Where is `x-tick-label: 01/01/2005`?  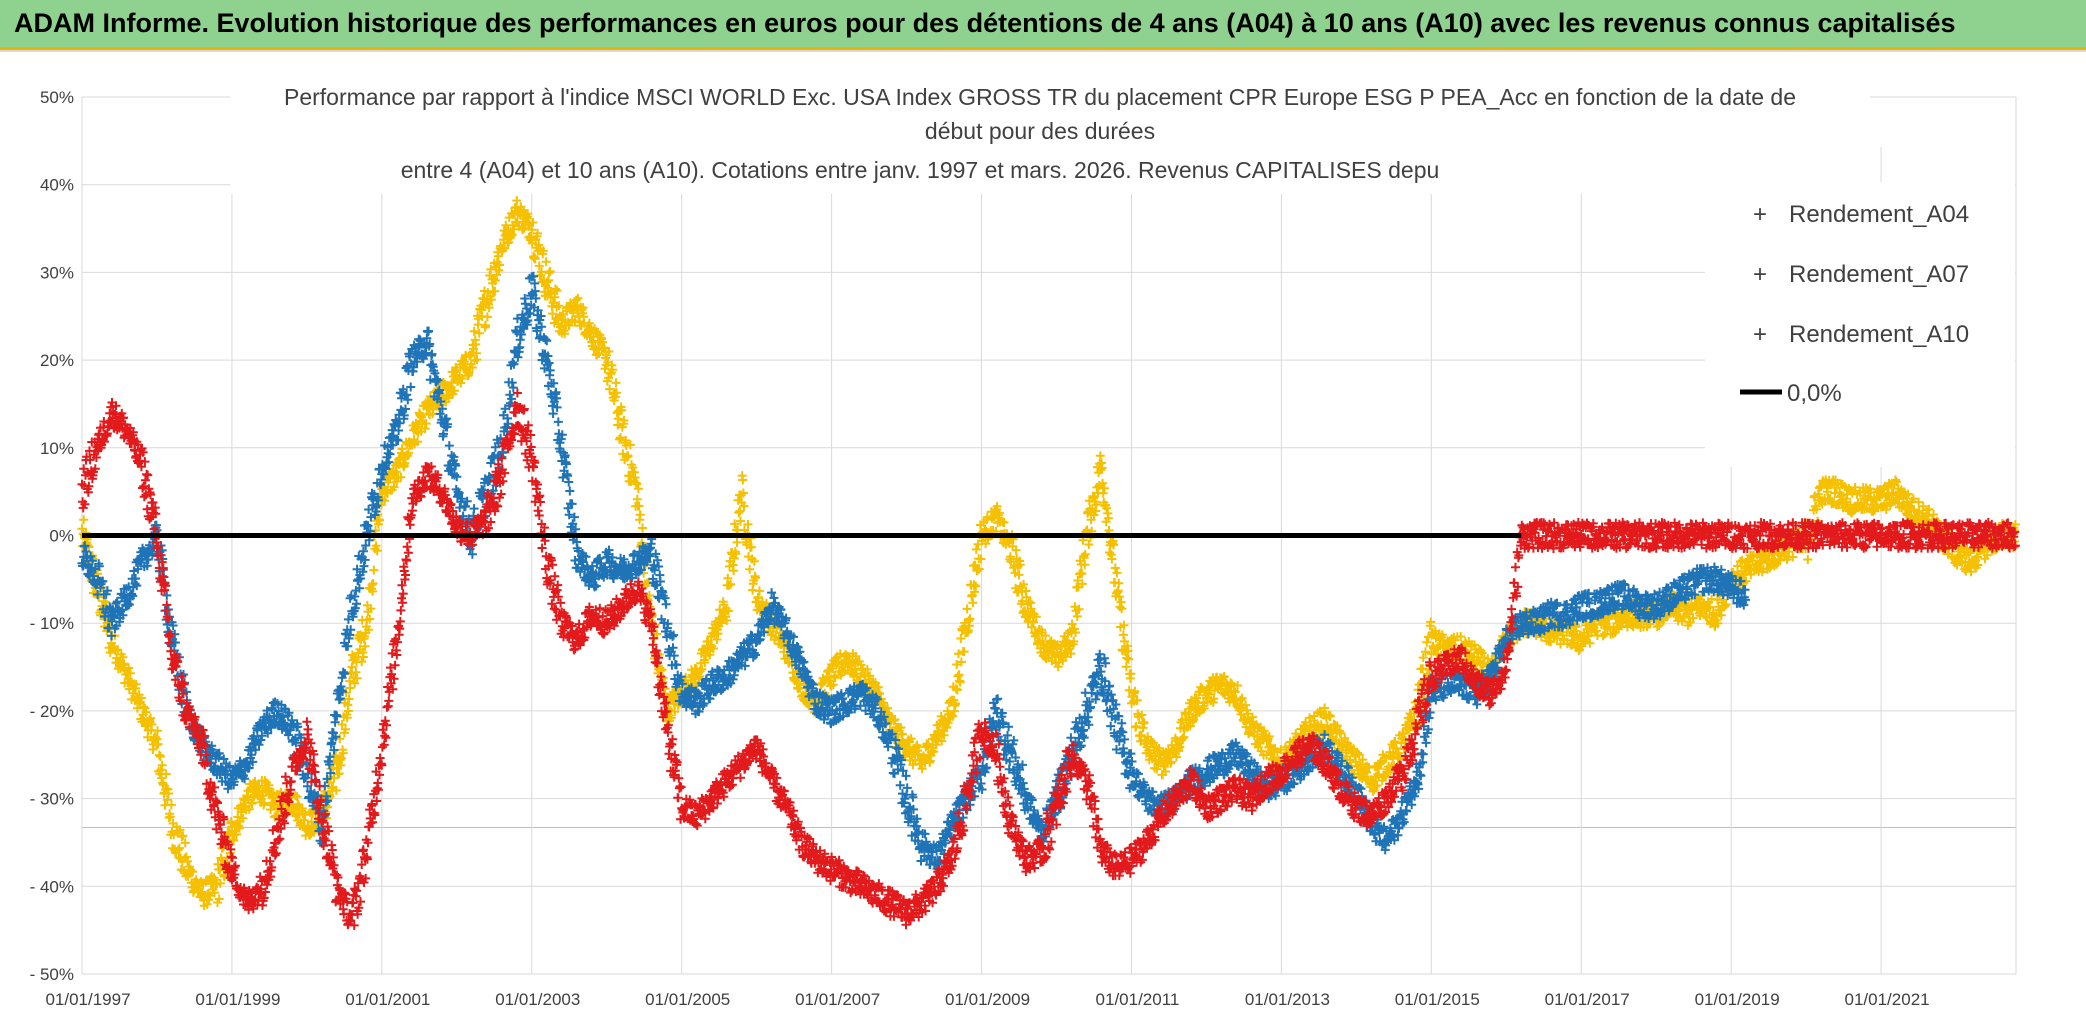 x-tick-label: 01/01/2005 is located at coordinates (687, 999).